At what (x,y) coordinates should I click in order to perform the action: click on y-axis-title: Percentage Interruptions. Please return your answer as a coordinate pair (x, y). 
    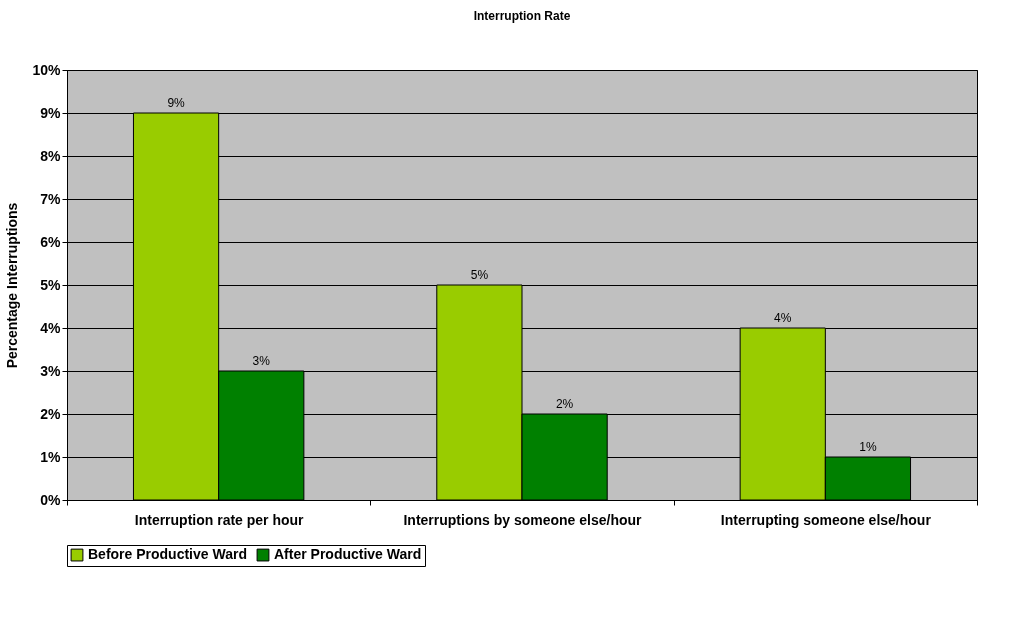
    Looking at the image, I should click on (12, 285).